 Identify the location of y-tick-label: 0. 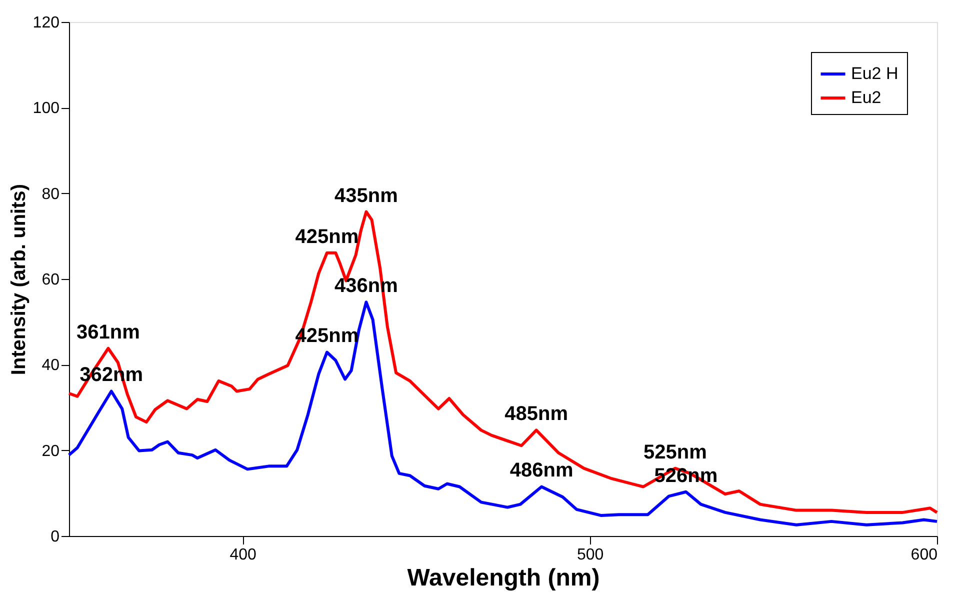
(55, 537).